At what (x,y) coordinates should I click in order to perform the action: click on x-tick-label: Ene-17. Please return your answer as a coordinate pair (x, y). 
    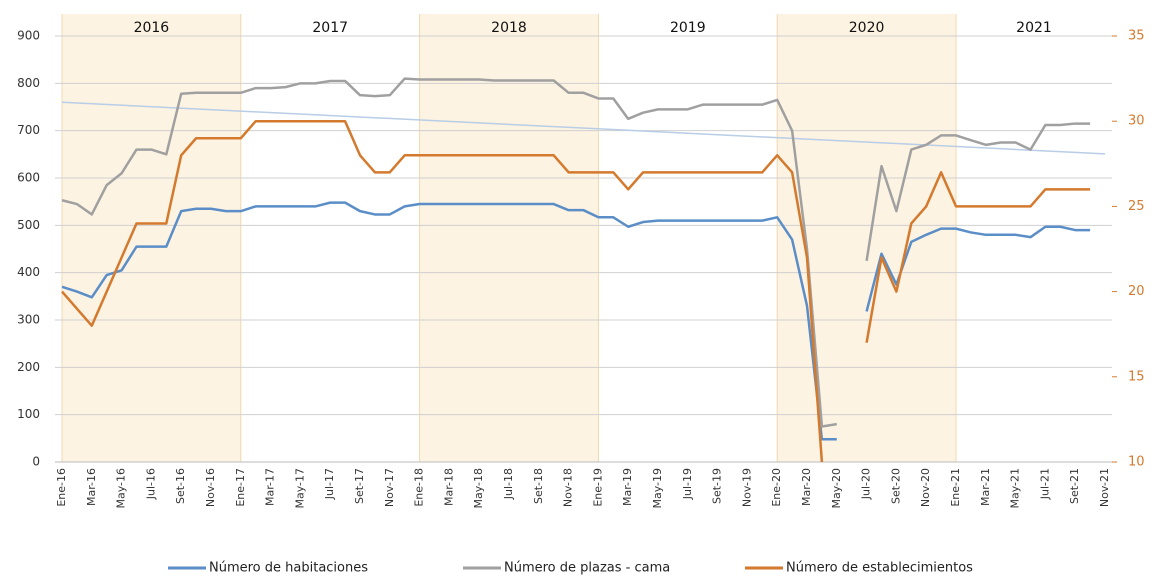
    Looking at the image, I should click on (240, 487).